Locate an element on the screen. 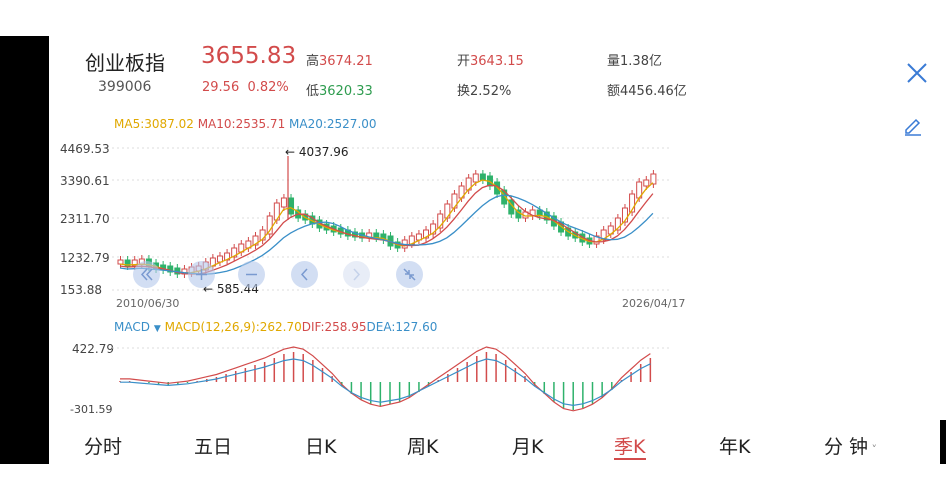 This screenshot has height=477, width=946. index-name: 创业板指 is located at coordinates (125, 63).